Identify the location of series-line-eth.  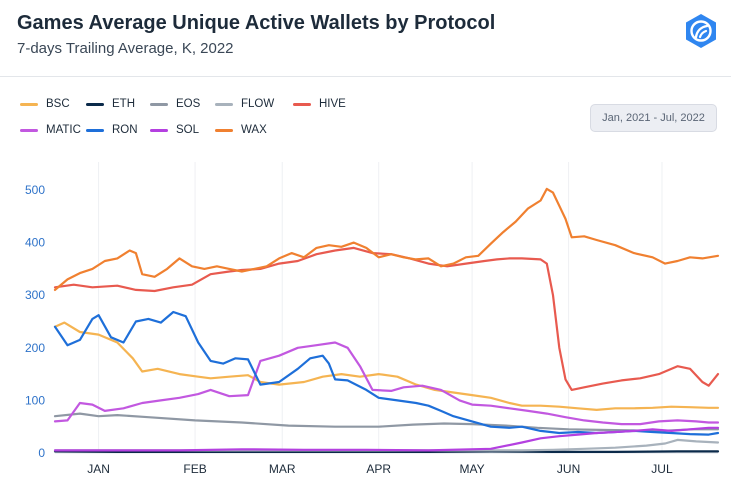
(386, 451).